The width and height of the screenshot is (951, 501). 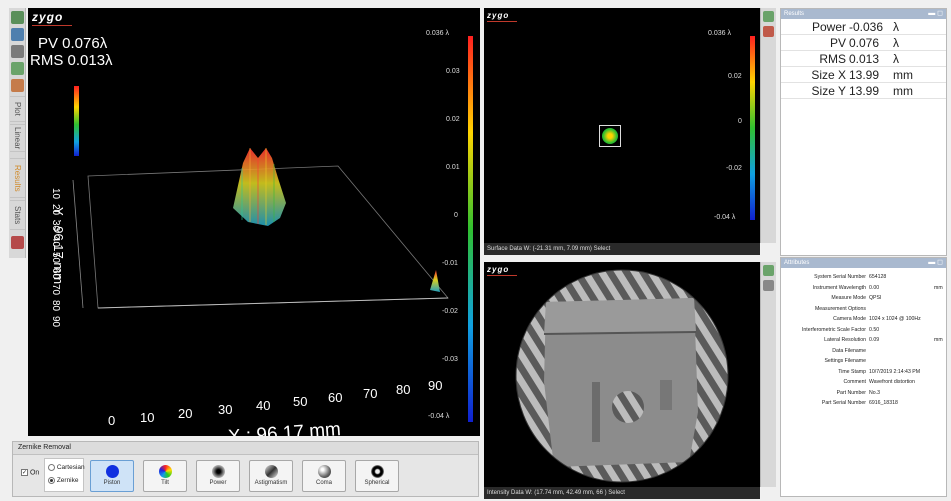 What do you see at coordinates (324, 471) in the screenshot?
I see `coma-icon` at bounding box center [324, 471].